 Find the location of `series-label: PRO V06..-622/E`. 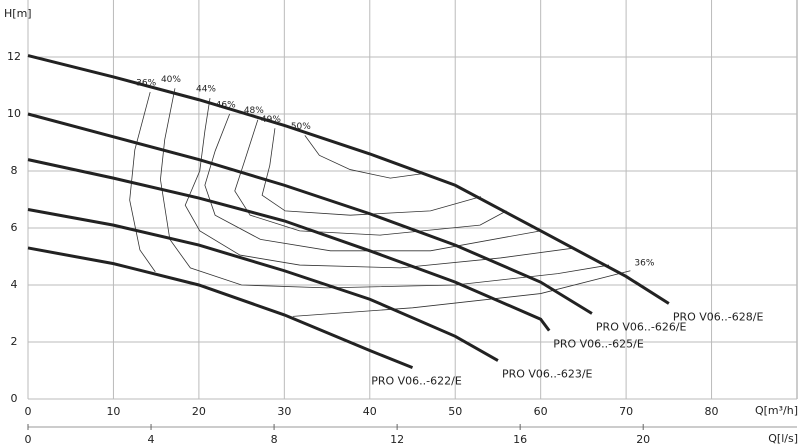

series-label: PRO V06..-622/E is located at coordinates (416, 381).